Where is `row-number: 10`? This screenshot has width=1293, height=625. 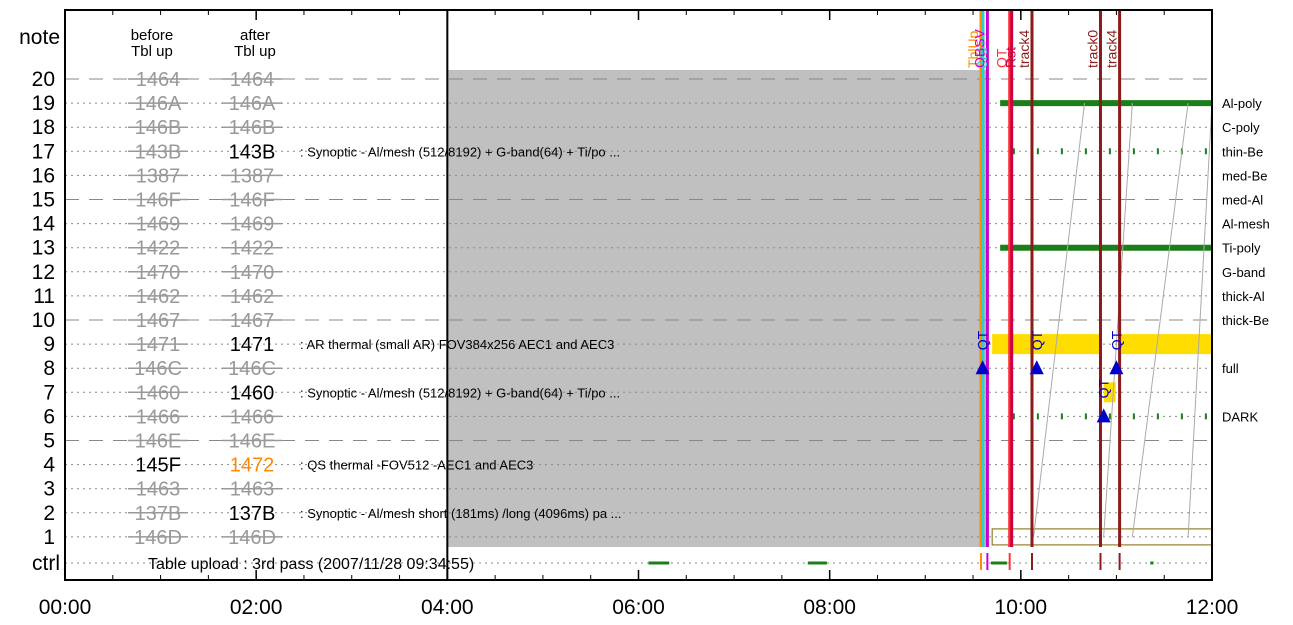
row-number: 10 is located at coordinates (43, 320).